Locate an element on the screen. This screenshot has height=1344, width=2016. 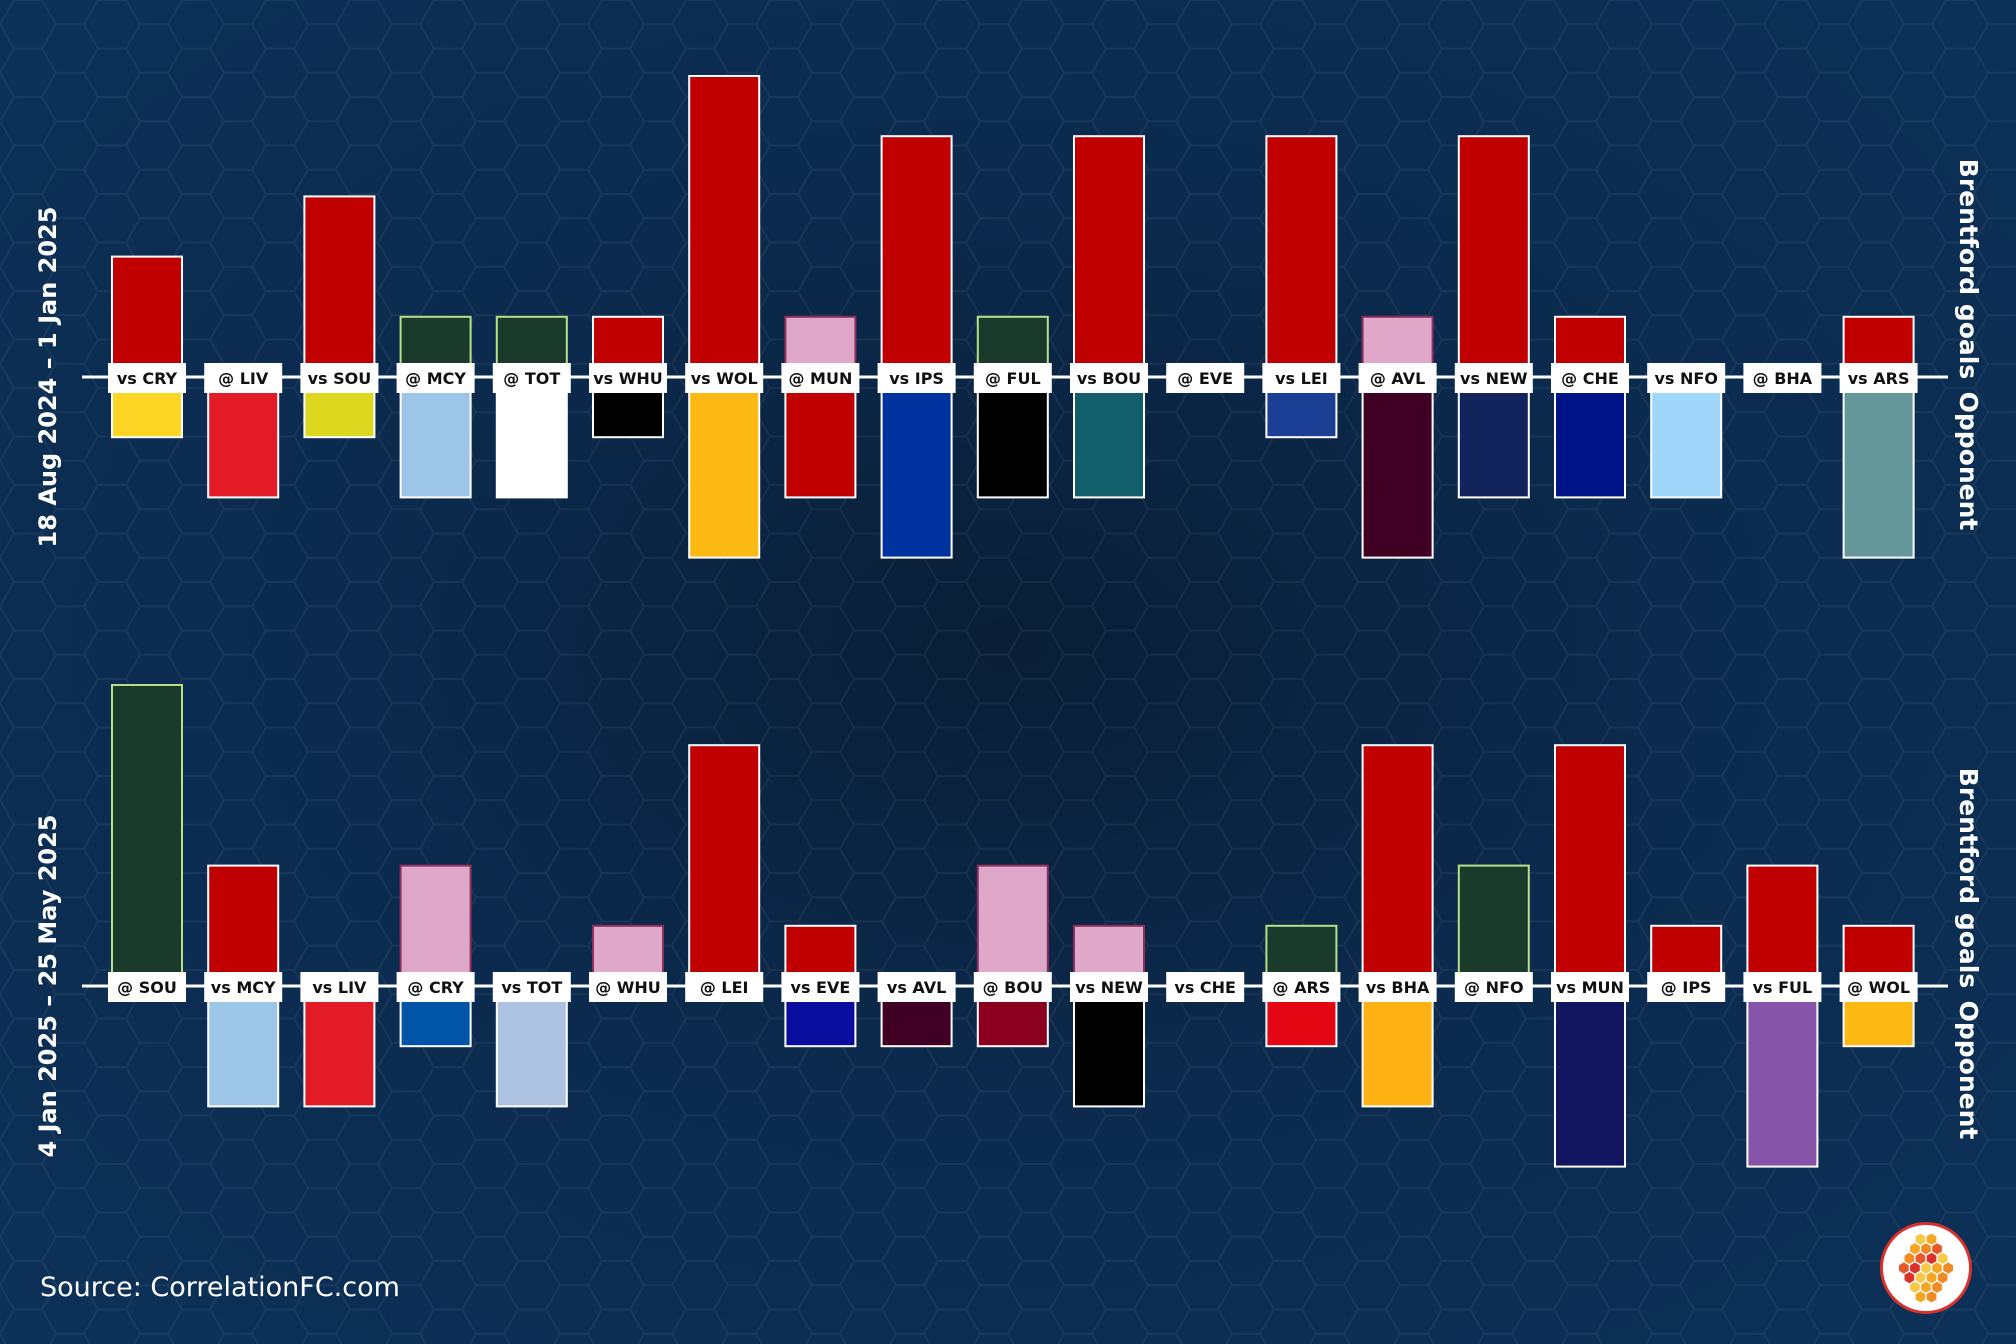
period-label: 4 Jan 2025 – 25 May 2025 is located at coordinates (48, 985).